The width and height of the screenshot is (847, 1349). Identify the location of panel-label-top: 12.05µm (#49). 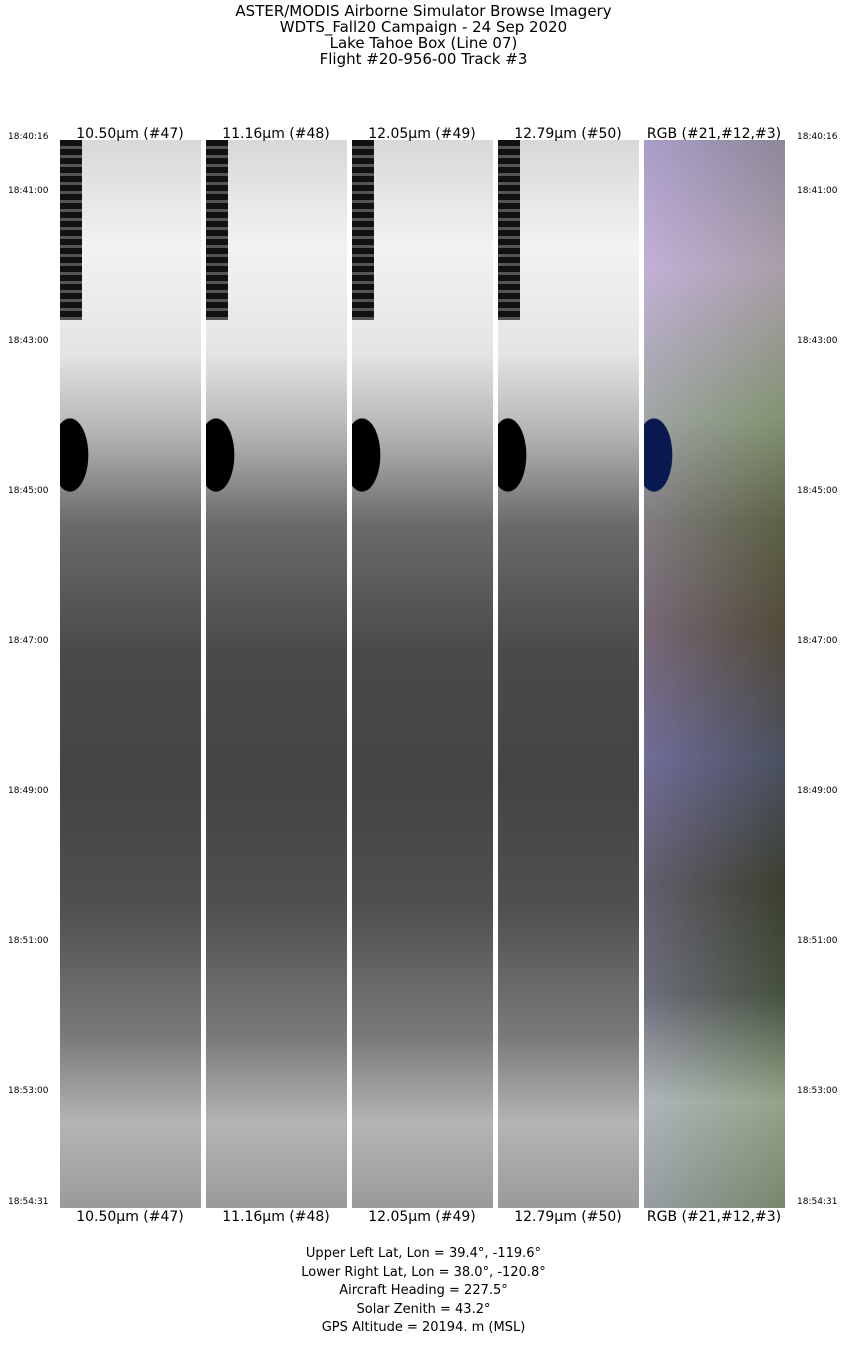
(422, 134).